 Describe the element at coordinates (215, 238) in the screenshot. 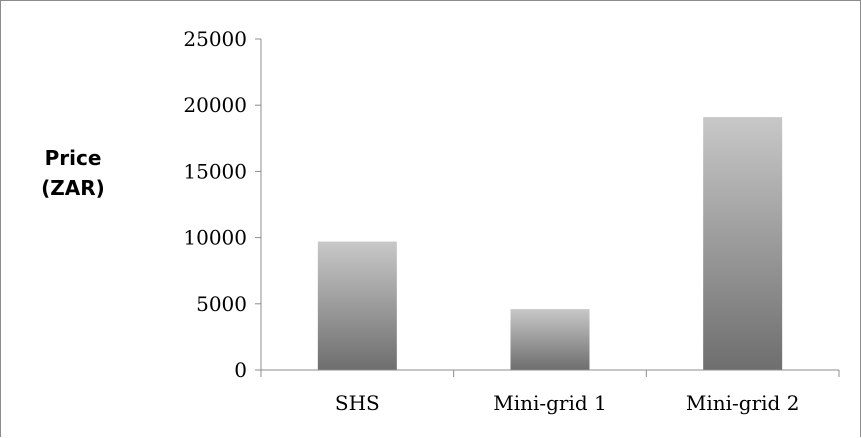

I see `y-tick-label: 10000` at that location.